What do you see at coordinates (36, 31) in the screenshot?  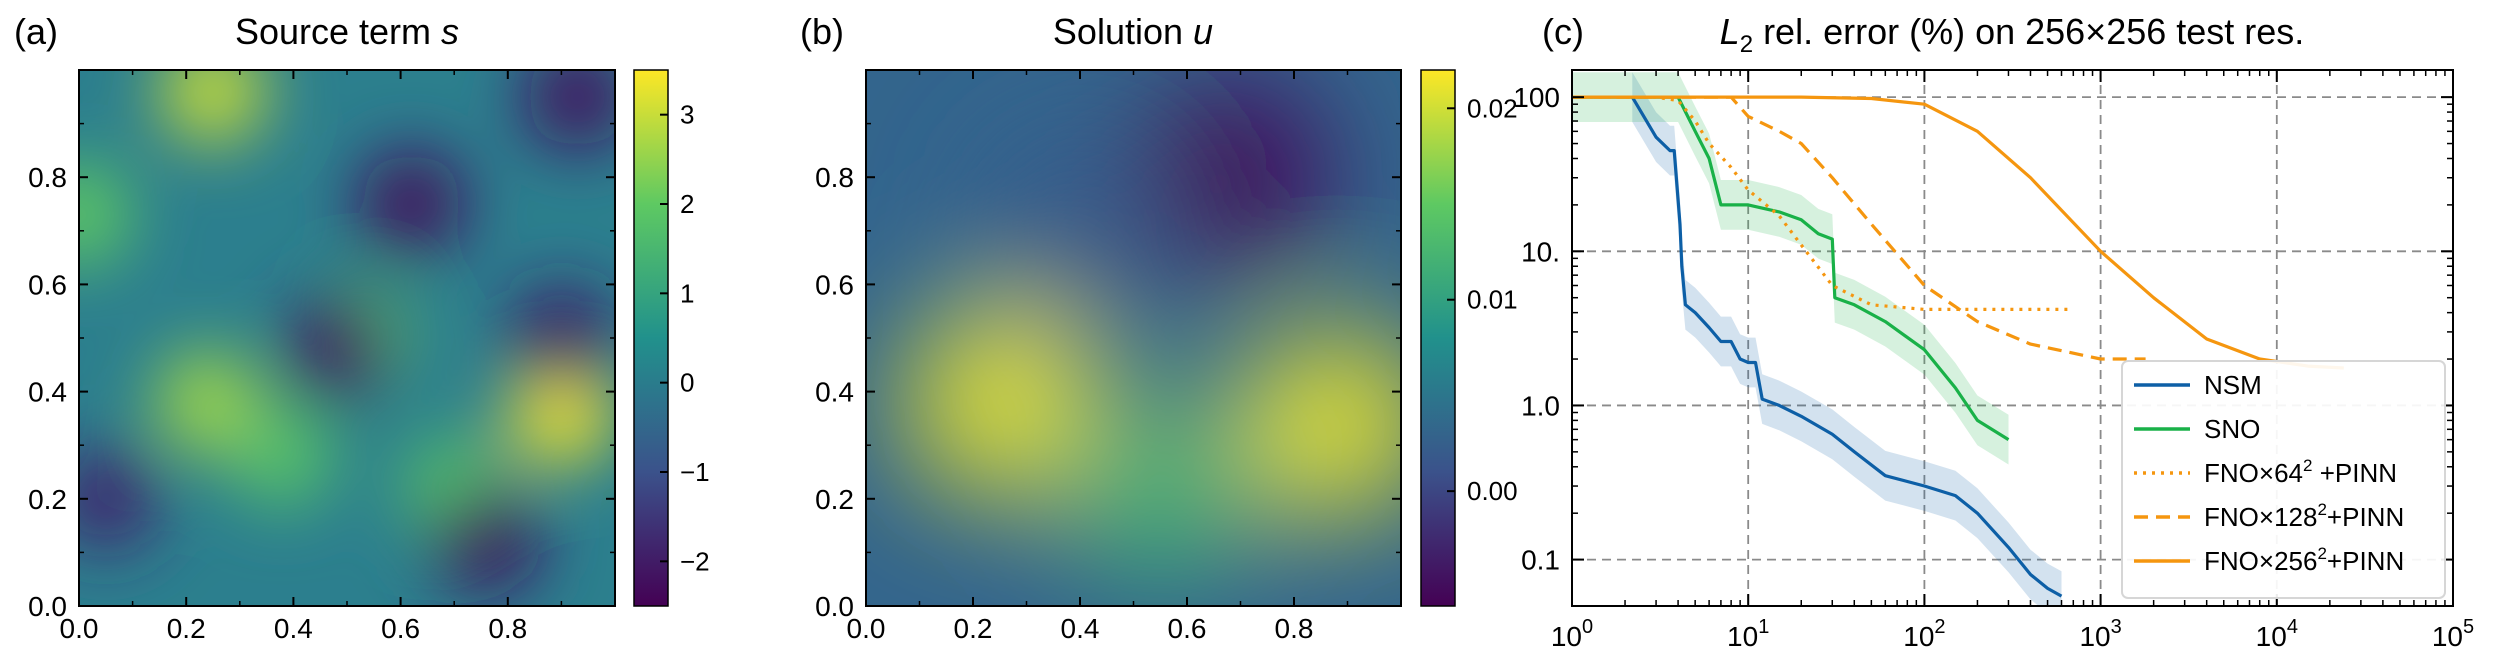 I see `panel-a-tag: (a)` at bounding box center [36, 31].